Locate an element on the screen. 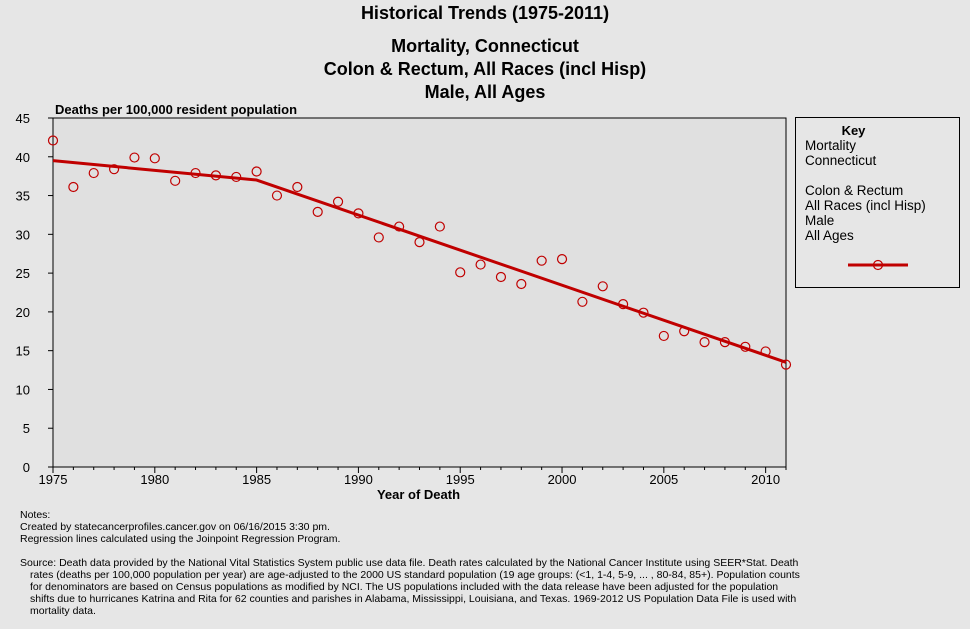 This screenshot has width=970, height=629. y-axis: 0 5 10 15 20 25 30 35 40 45 is located at coordinates (34, 293).